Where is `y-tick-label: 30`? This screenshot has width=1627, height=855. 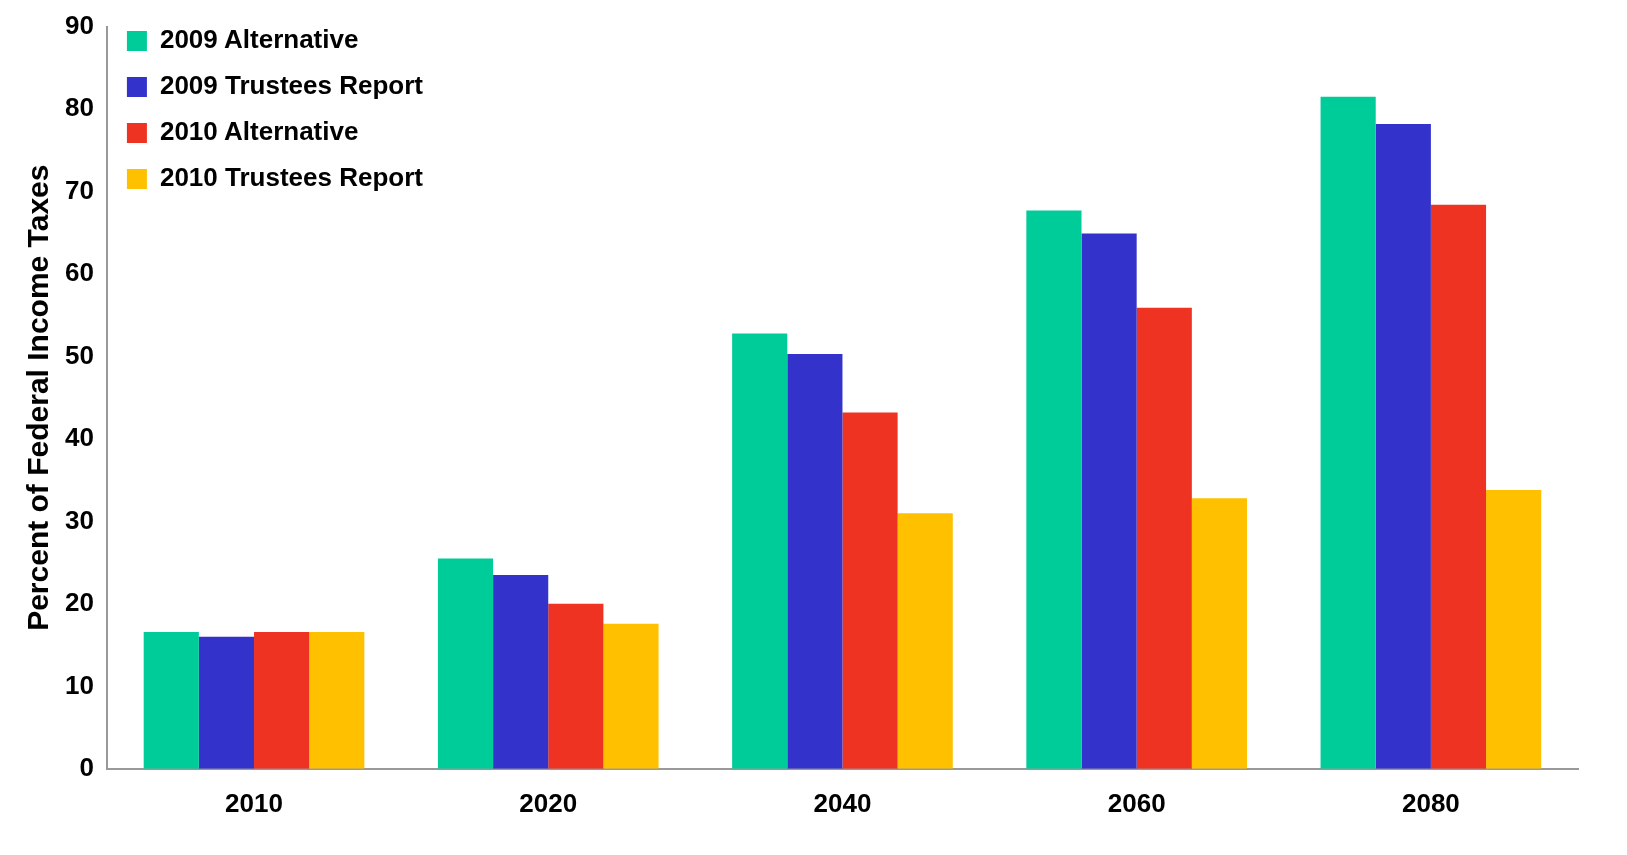
y-tick-label: 30 is located at coordinates (79, 519).